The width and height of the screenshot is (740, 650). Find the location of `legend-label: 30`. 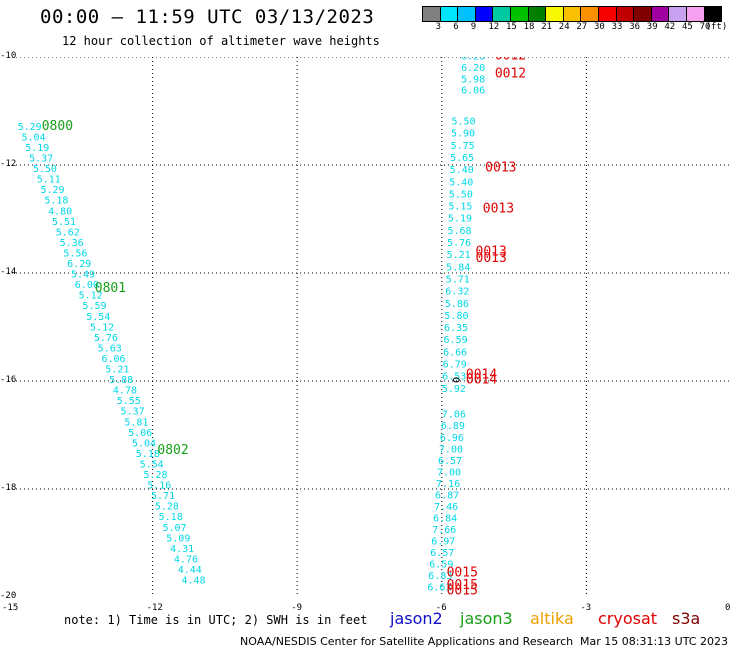

legend-label: 30 is located at coordinates (599, 27).